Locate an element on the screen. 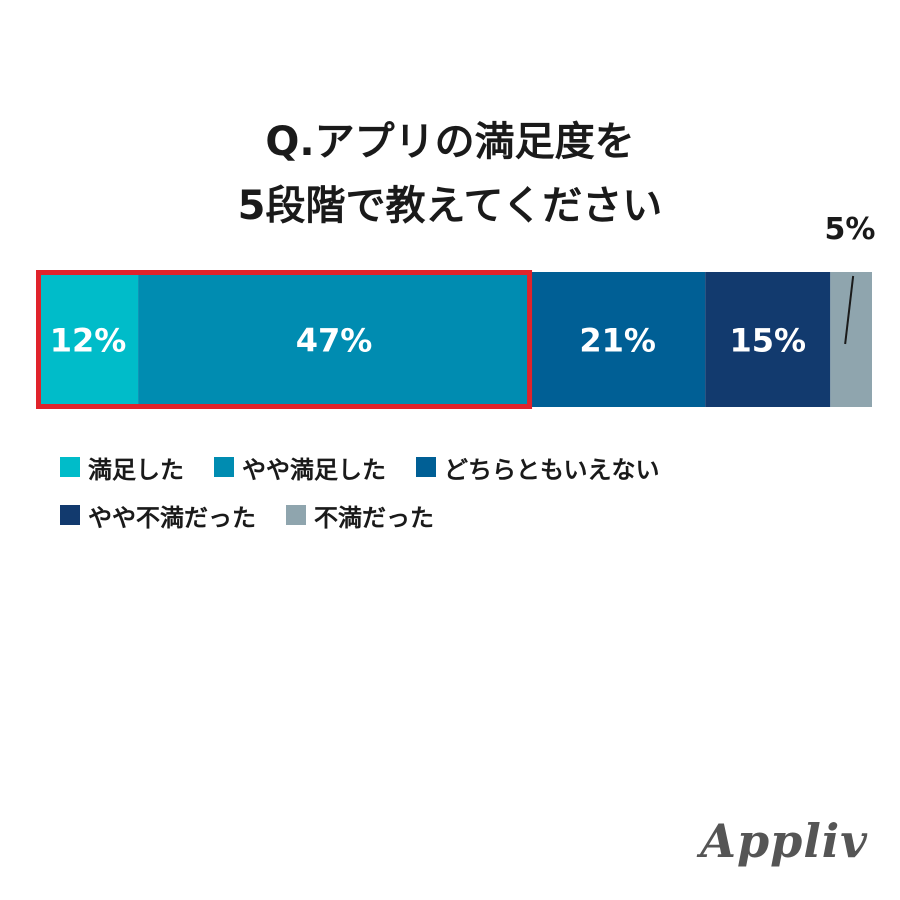  legend-label-1: 満足した is located at coordinates (136, 469).